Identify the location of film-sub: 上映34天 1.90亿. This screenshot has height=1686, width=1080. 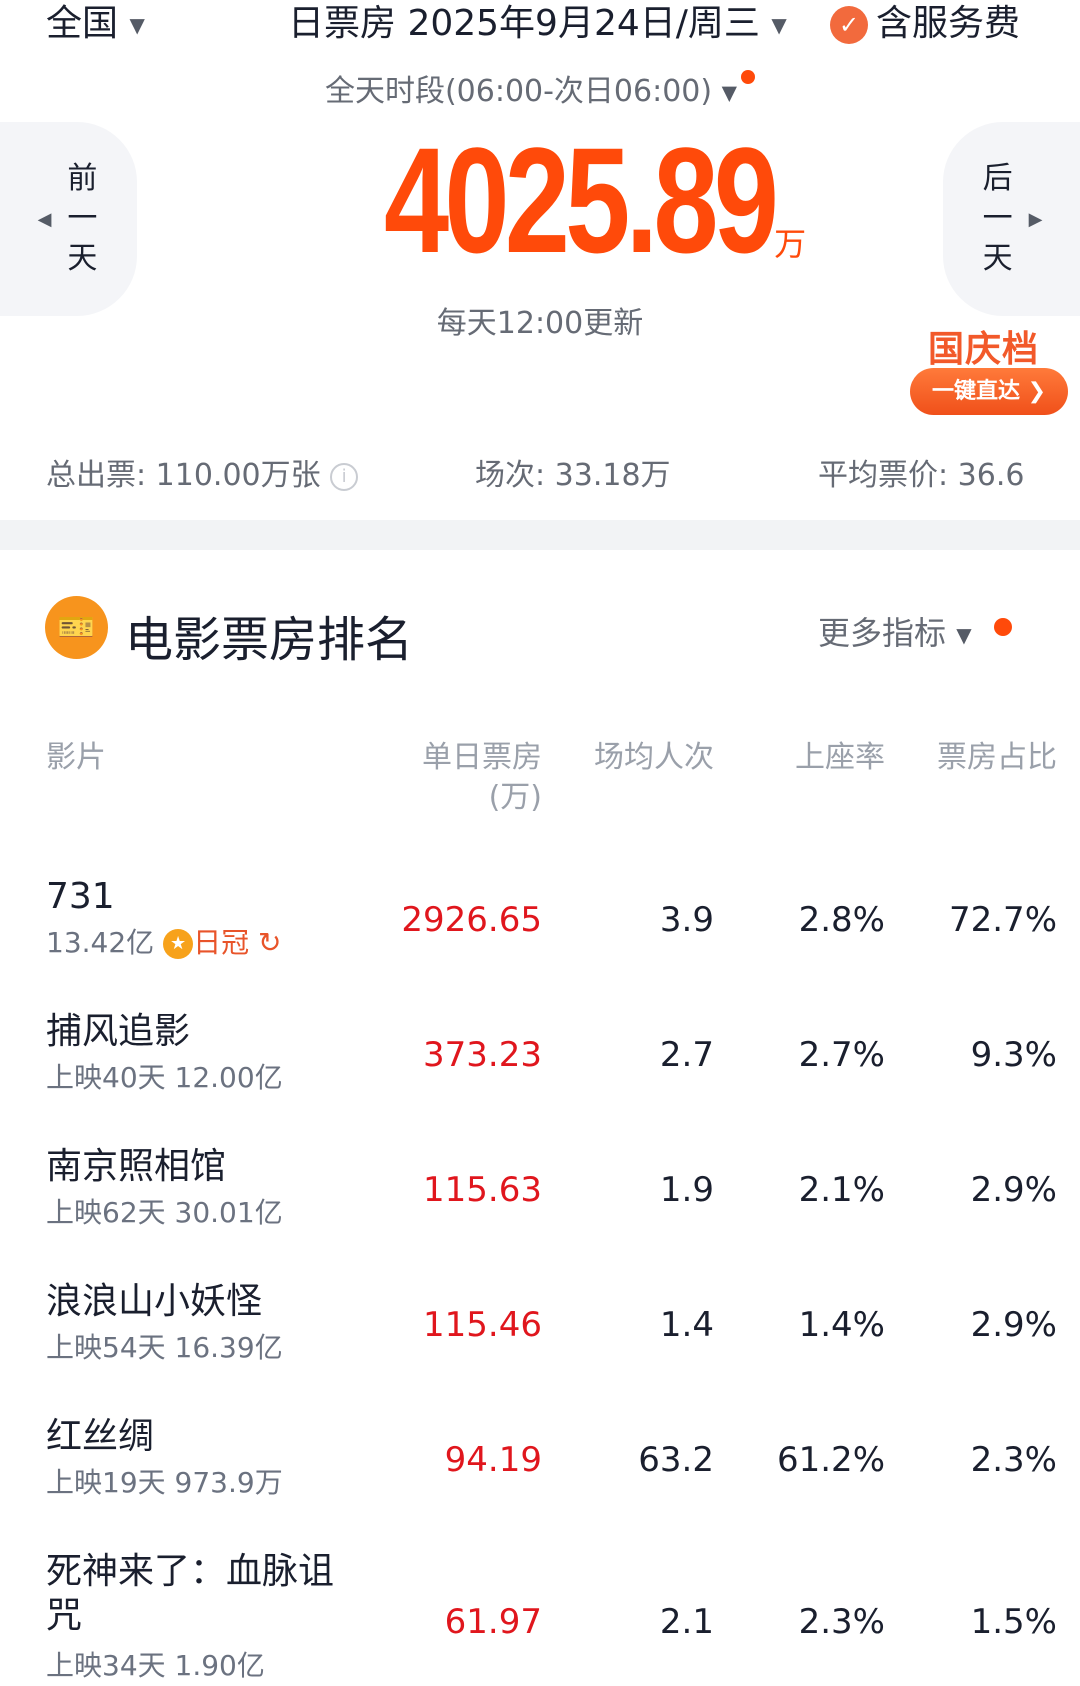
(155, 1664).